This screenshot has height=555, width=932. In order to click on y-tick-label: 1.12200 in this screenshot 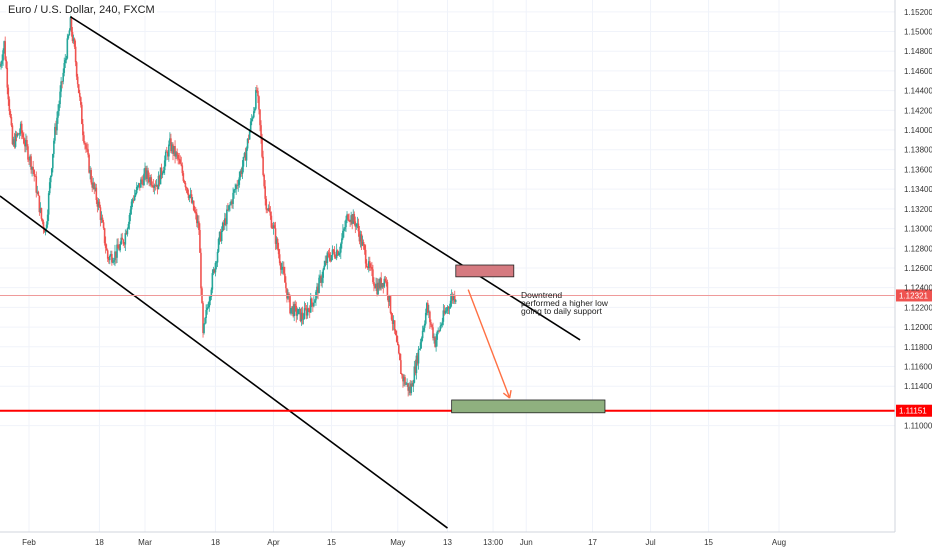, I will do `click(918, 307)`.